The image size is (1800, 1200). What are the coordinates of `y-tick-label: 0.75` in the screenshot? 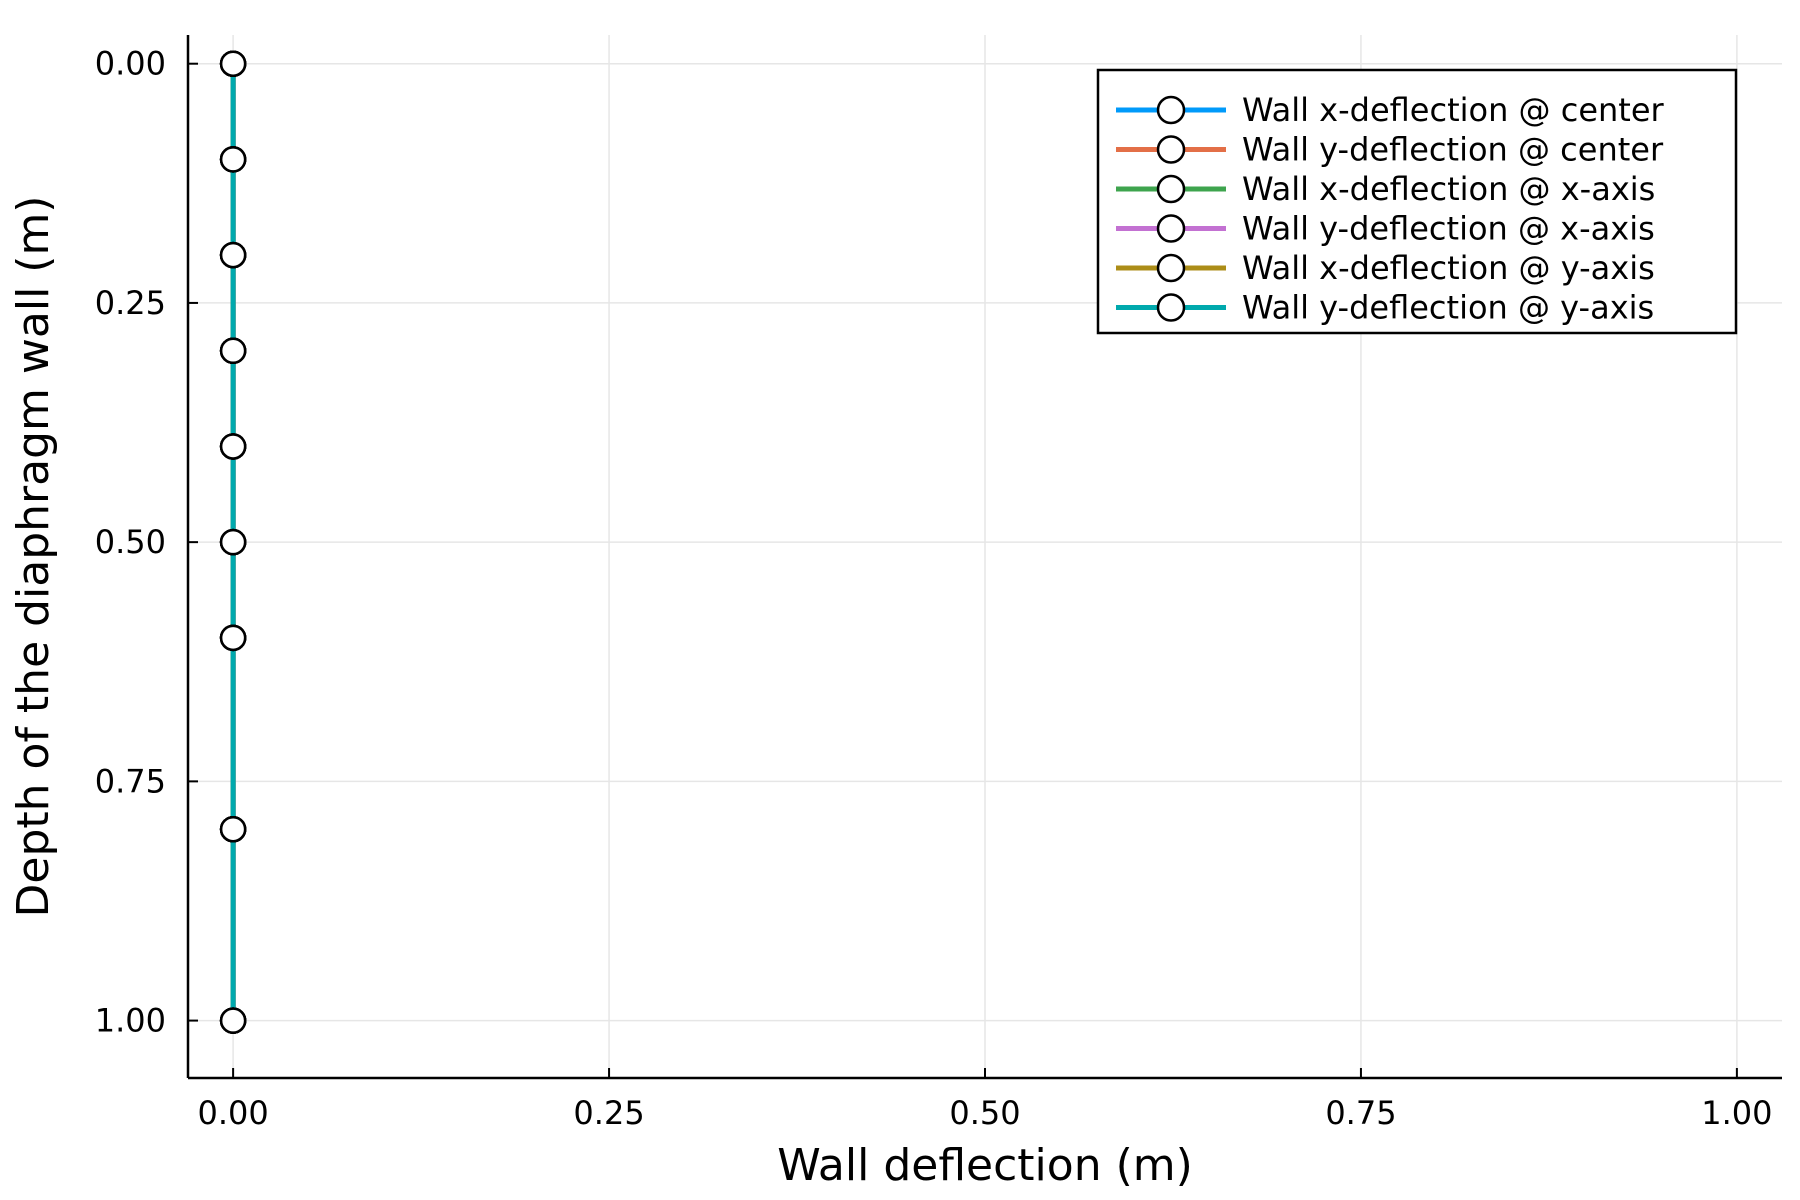 It's located at (130, 781).